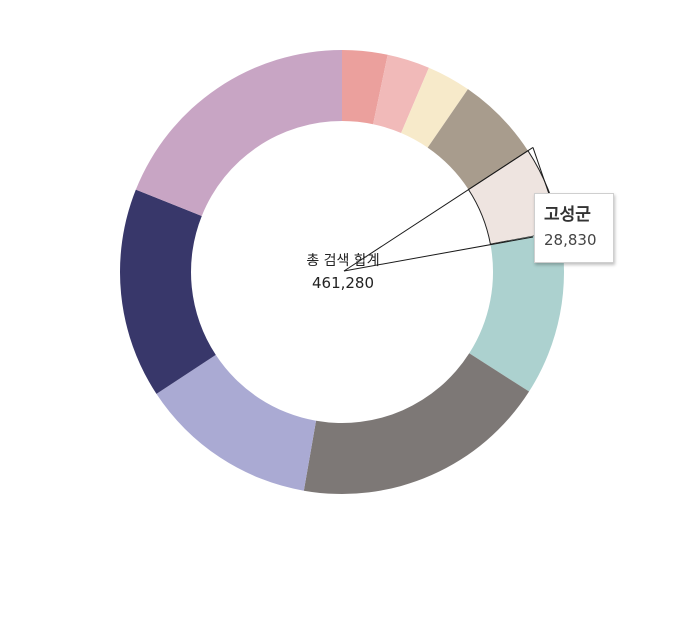 This screenshot has height=623, width=686. I want to click on tooltip-value: 28,830, so click(570, 240).